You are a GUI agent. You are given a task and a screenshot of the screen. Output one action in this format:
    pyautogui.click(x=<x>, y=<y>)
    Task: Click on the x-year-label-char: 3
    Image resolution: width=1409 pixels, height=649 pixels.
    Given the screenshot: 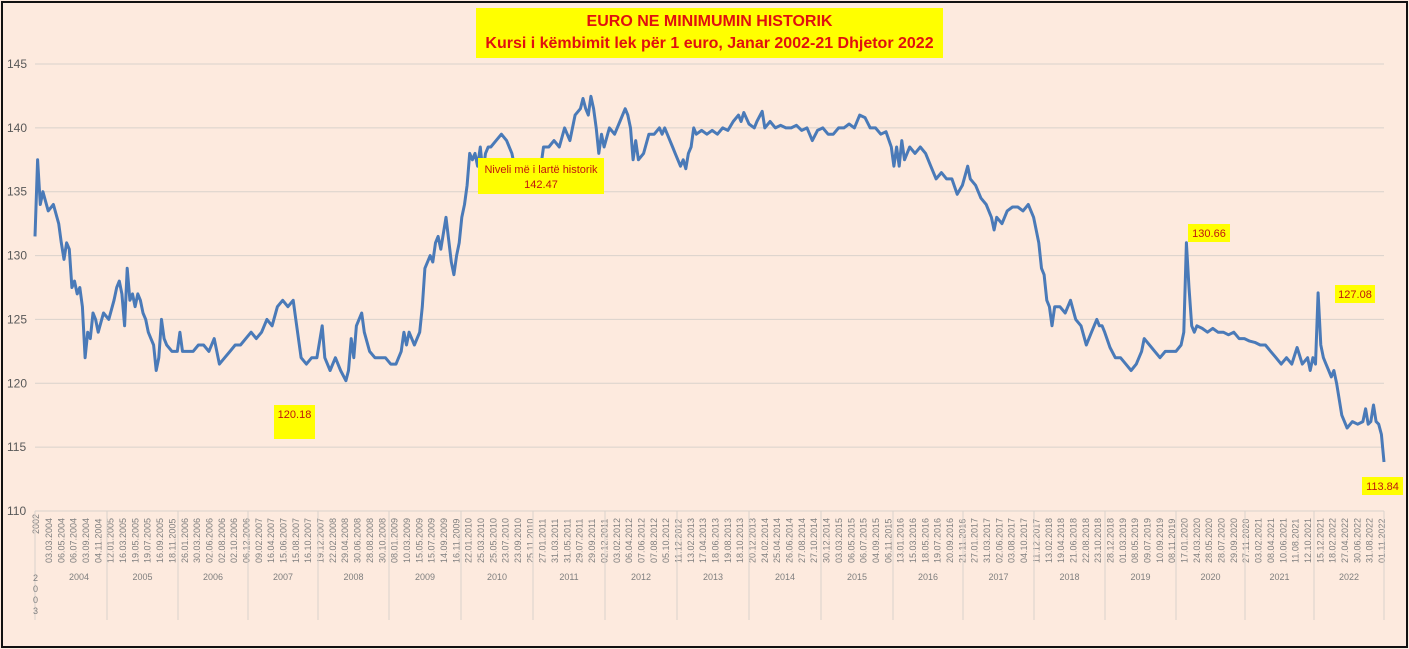 What is the action you would take?
    pyautogui.click(x=35, y=611)
    